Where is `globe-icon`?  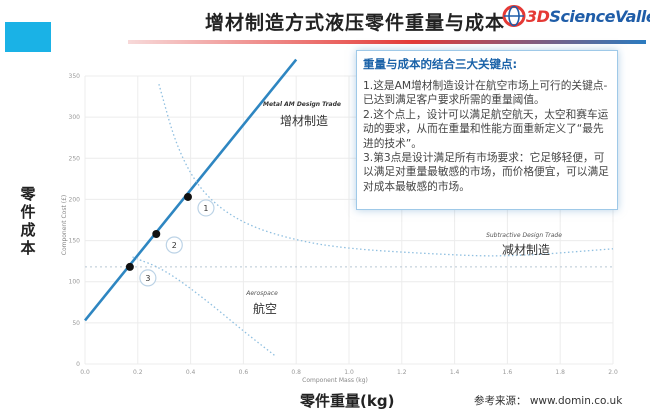
globe-icon is located at coordinates (514, 16).